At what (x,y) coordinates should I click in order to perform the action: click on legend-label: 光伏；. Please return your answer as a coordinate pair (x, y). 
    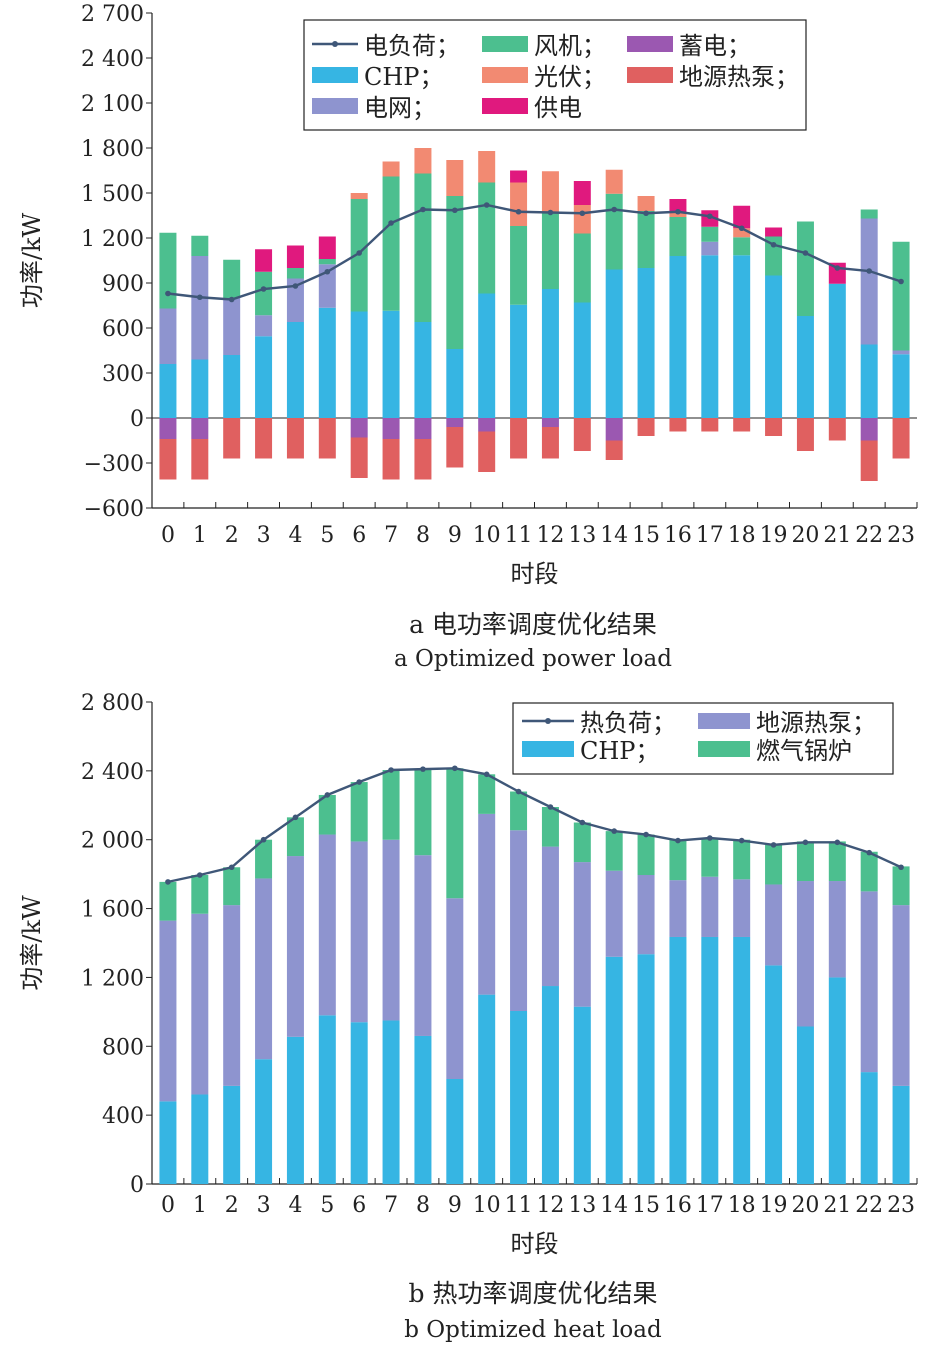
    Looking at the image, I should click on (570, 77).